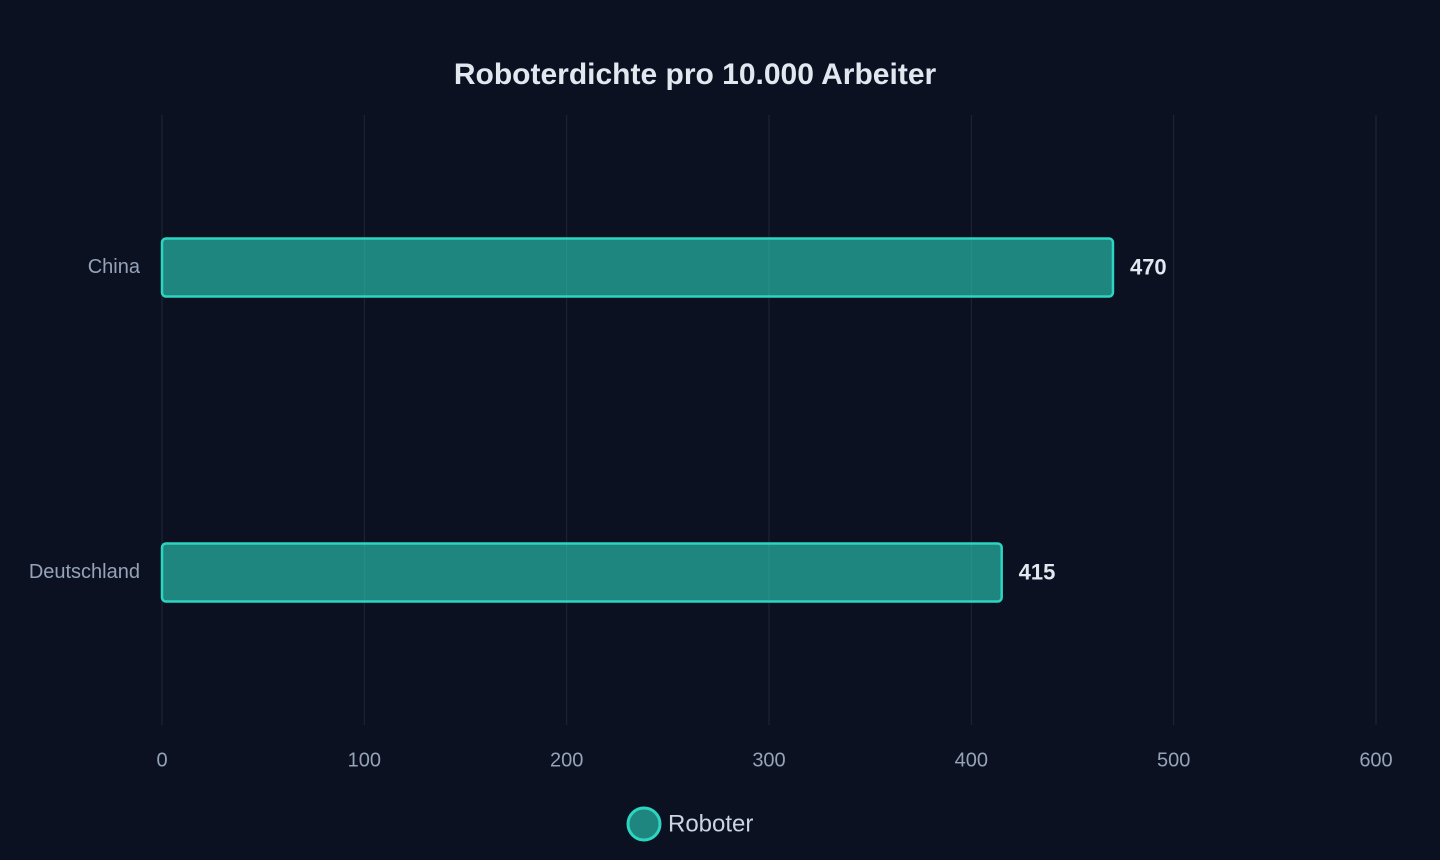 The width and height of the screenshot is (1440, 860). What do you see at coordinates (1037, 571) in the screenshot?
I see `value-label: 415` at bounding box center [1037, 571].